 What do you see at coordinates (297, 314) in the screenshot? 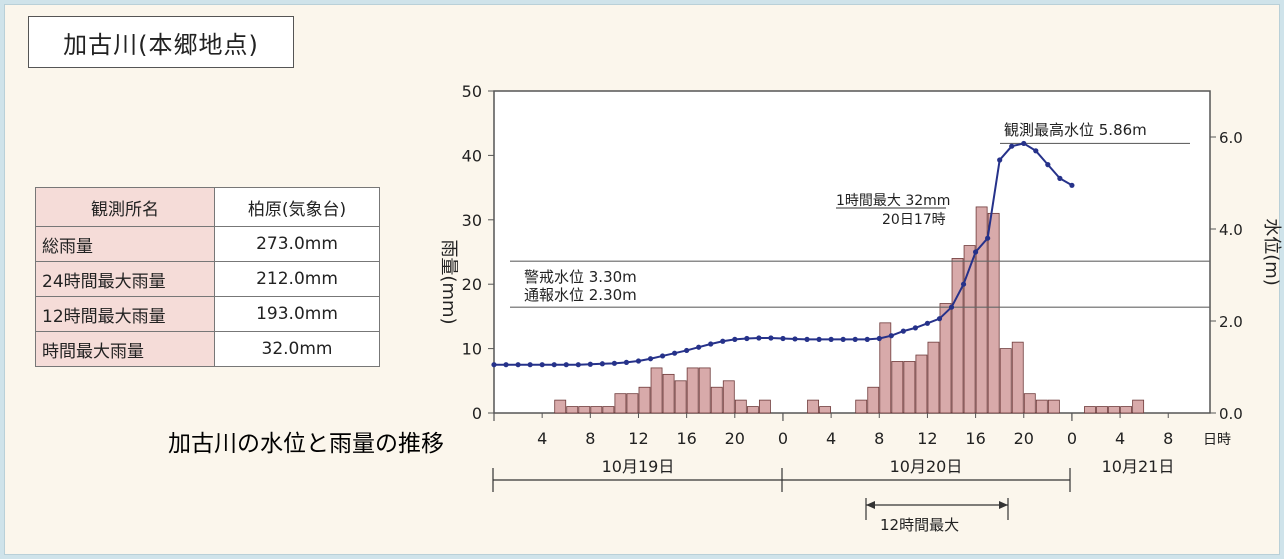
I see `table-cell-value: 193.0mm` at bounding box center [297, 314].